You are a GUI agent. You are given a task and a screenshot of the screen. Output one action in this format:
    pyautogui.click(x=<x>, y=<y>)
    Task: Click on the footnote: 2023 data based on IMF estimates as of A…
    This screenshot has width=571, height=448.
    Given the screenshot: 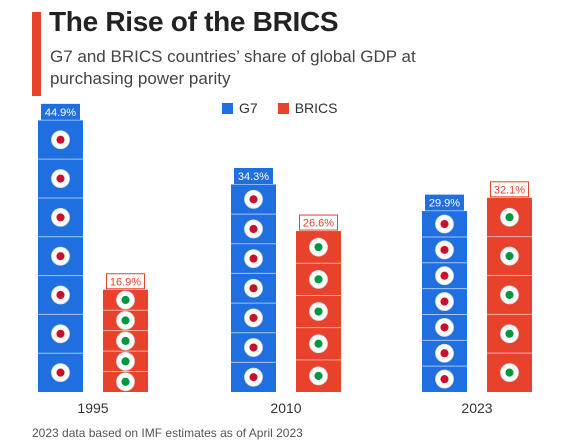 What is the action you would take?
    pyautogui.click(x=167, y=433)
    